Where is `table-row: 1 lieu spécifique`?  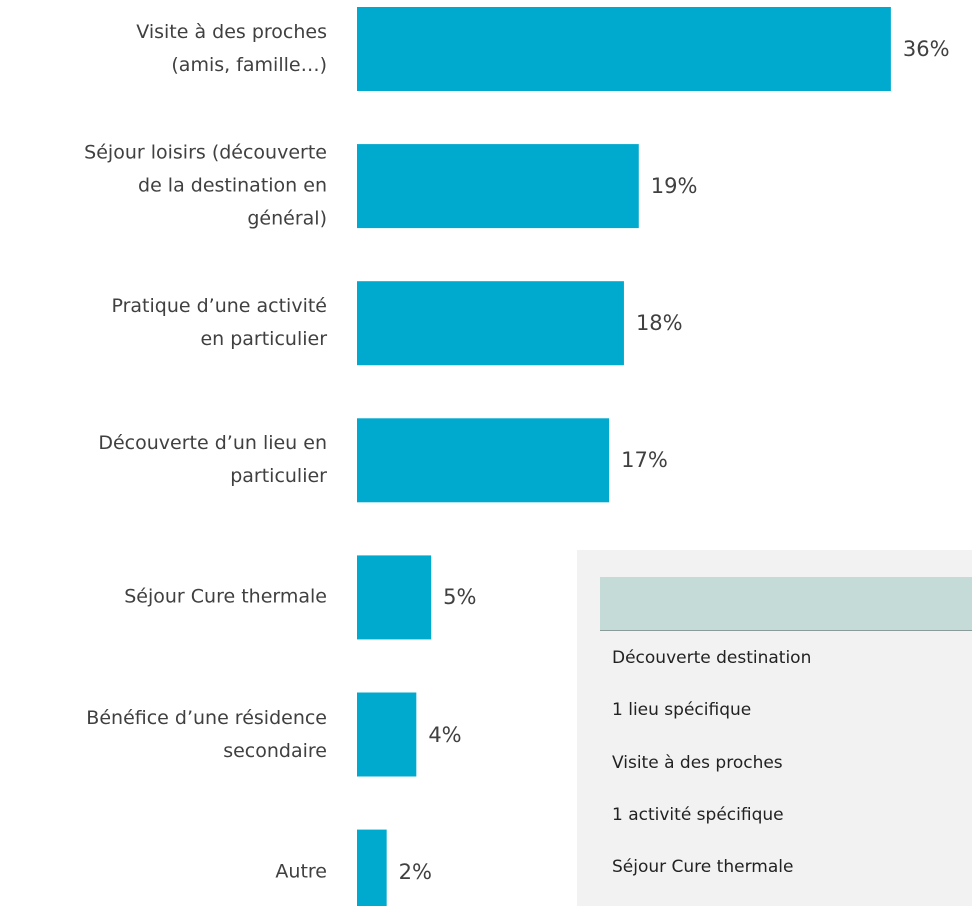 table-row: 1 lieu spécifique is located at coordinates (682, 710).